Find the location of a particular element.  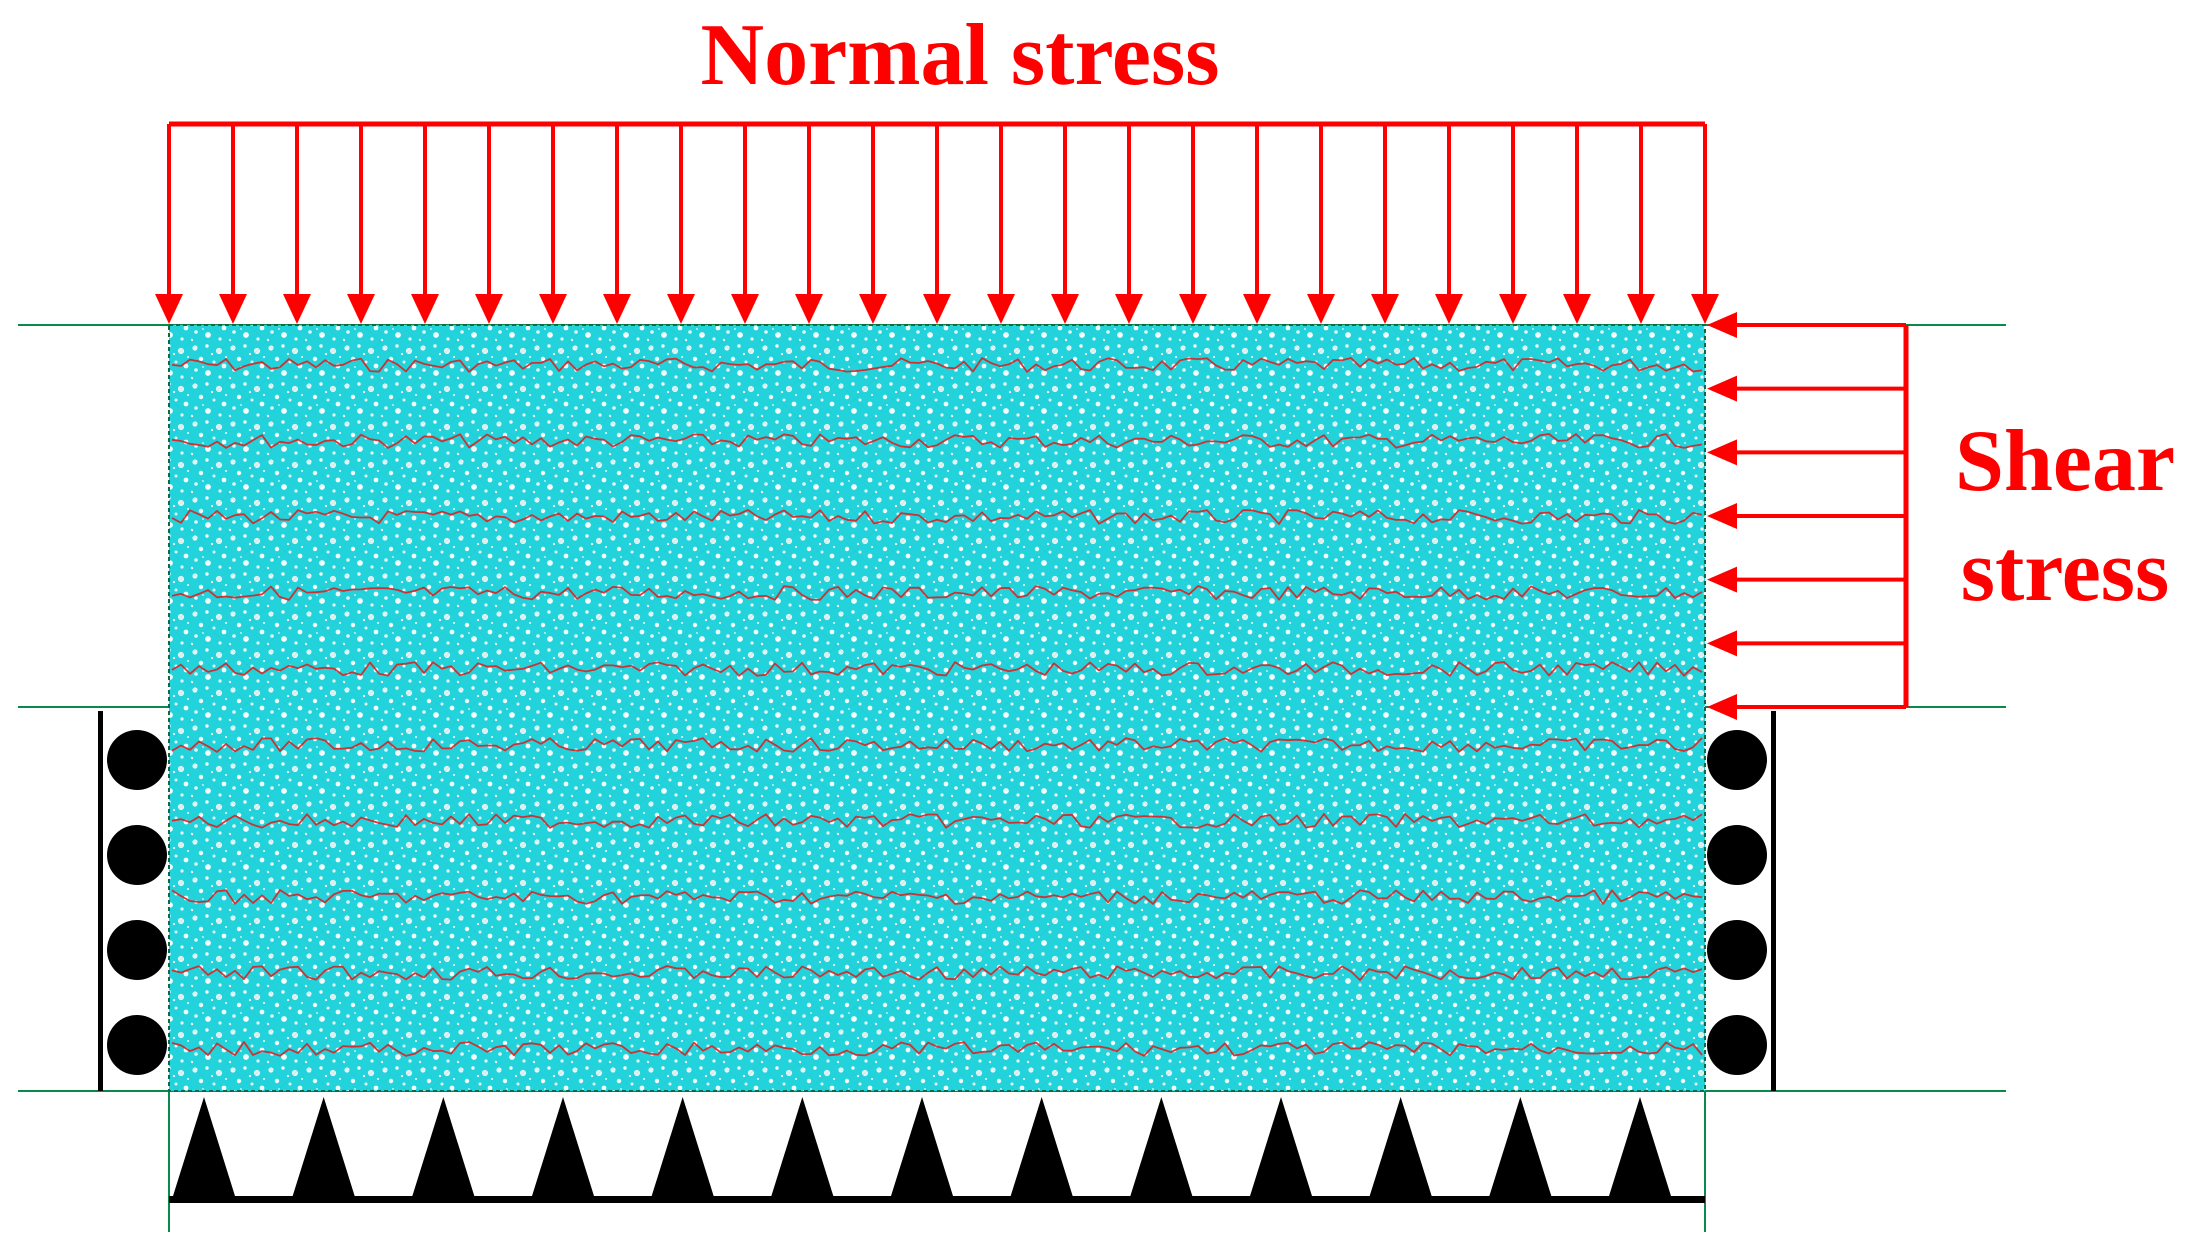

bottom-triangles is located at coordinates (922, 1146).